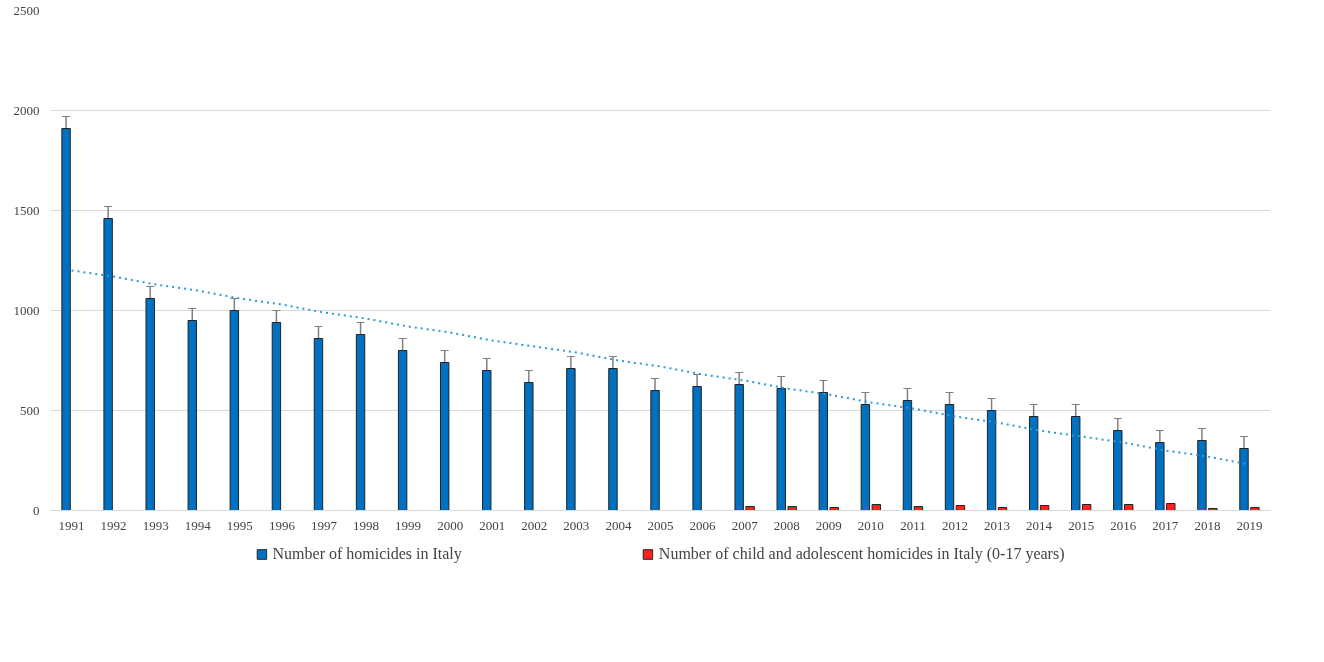 The image size is (1324, 662). I want to click on x-tick-label: 2016, so click(1123, 525).